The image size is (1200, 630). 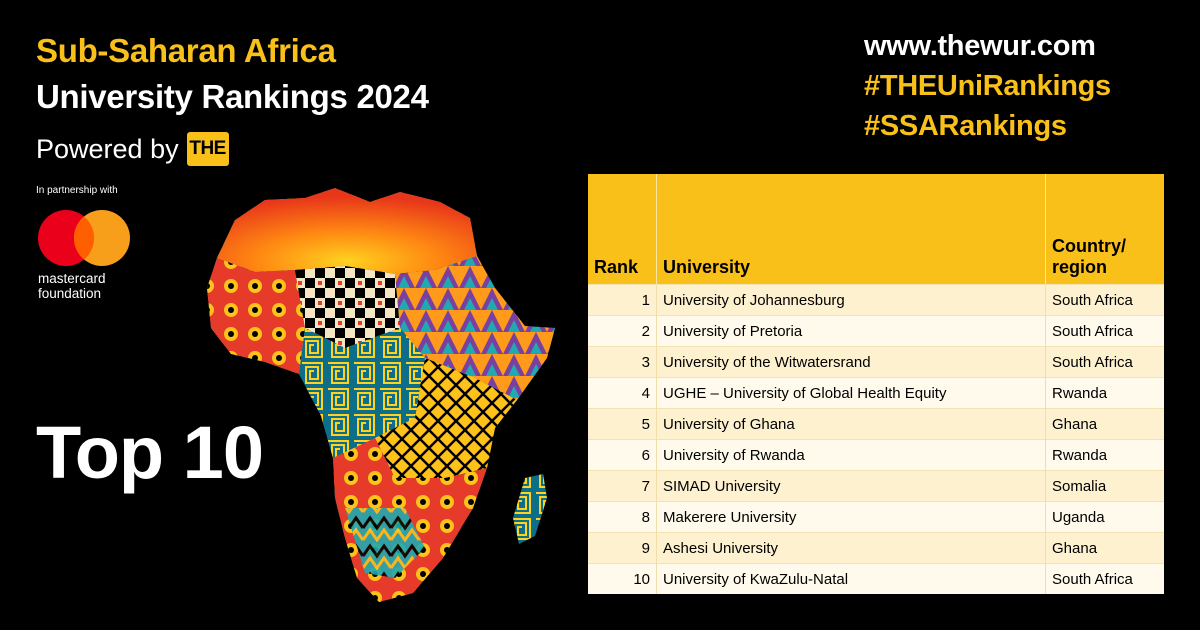 What do you see at coordinates (965, 126) in the screenshot?
I see `hashtag-ssa-rankings: #SSARankings` at bounding box center [965, 126].